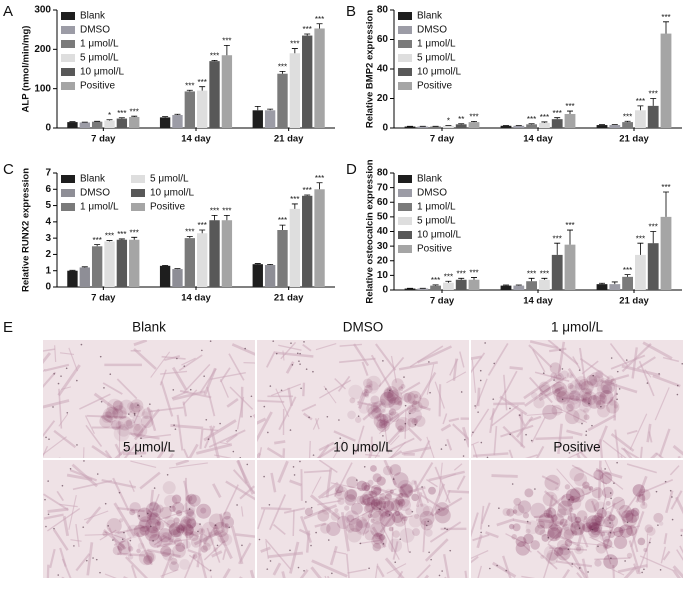 Image resolution: width=685 pixels, height=593 pixels. Describe the element at coordinates (351, 11) in the screenshot. I see `panel-label: B` at that location.